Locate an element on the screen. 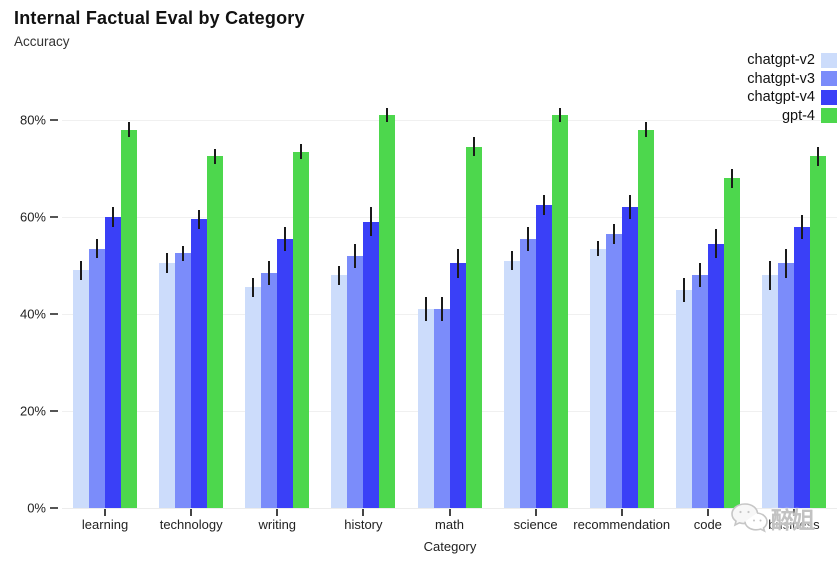 The width and height of the screenshot is (837, 562). bar-gpt-4-learning is located at coordinates (129, 318).